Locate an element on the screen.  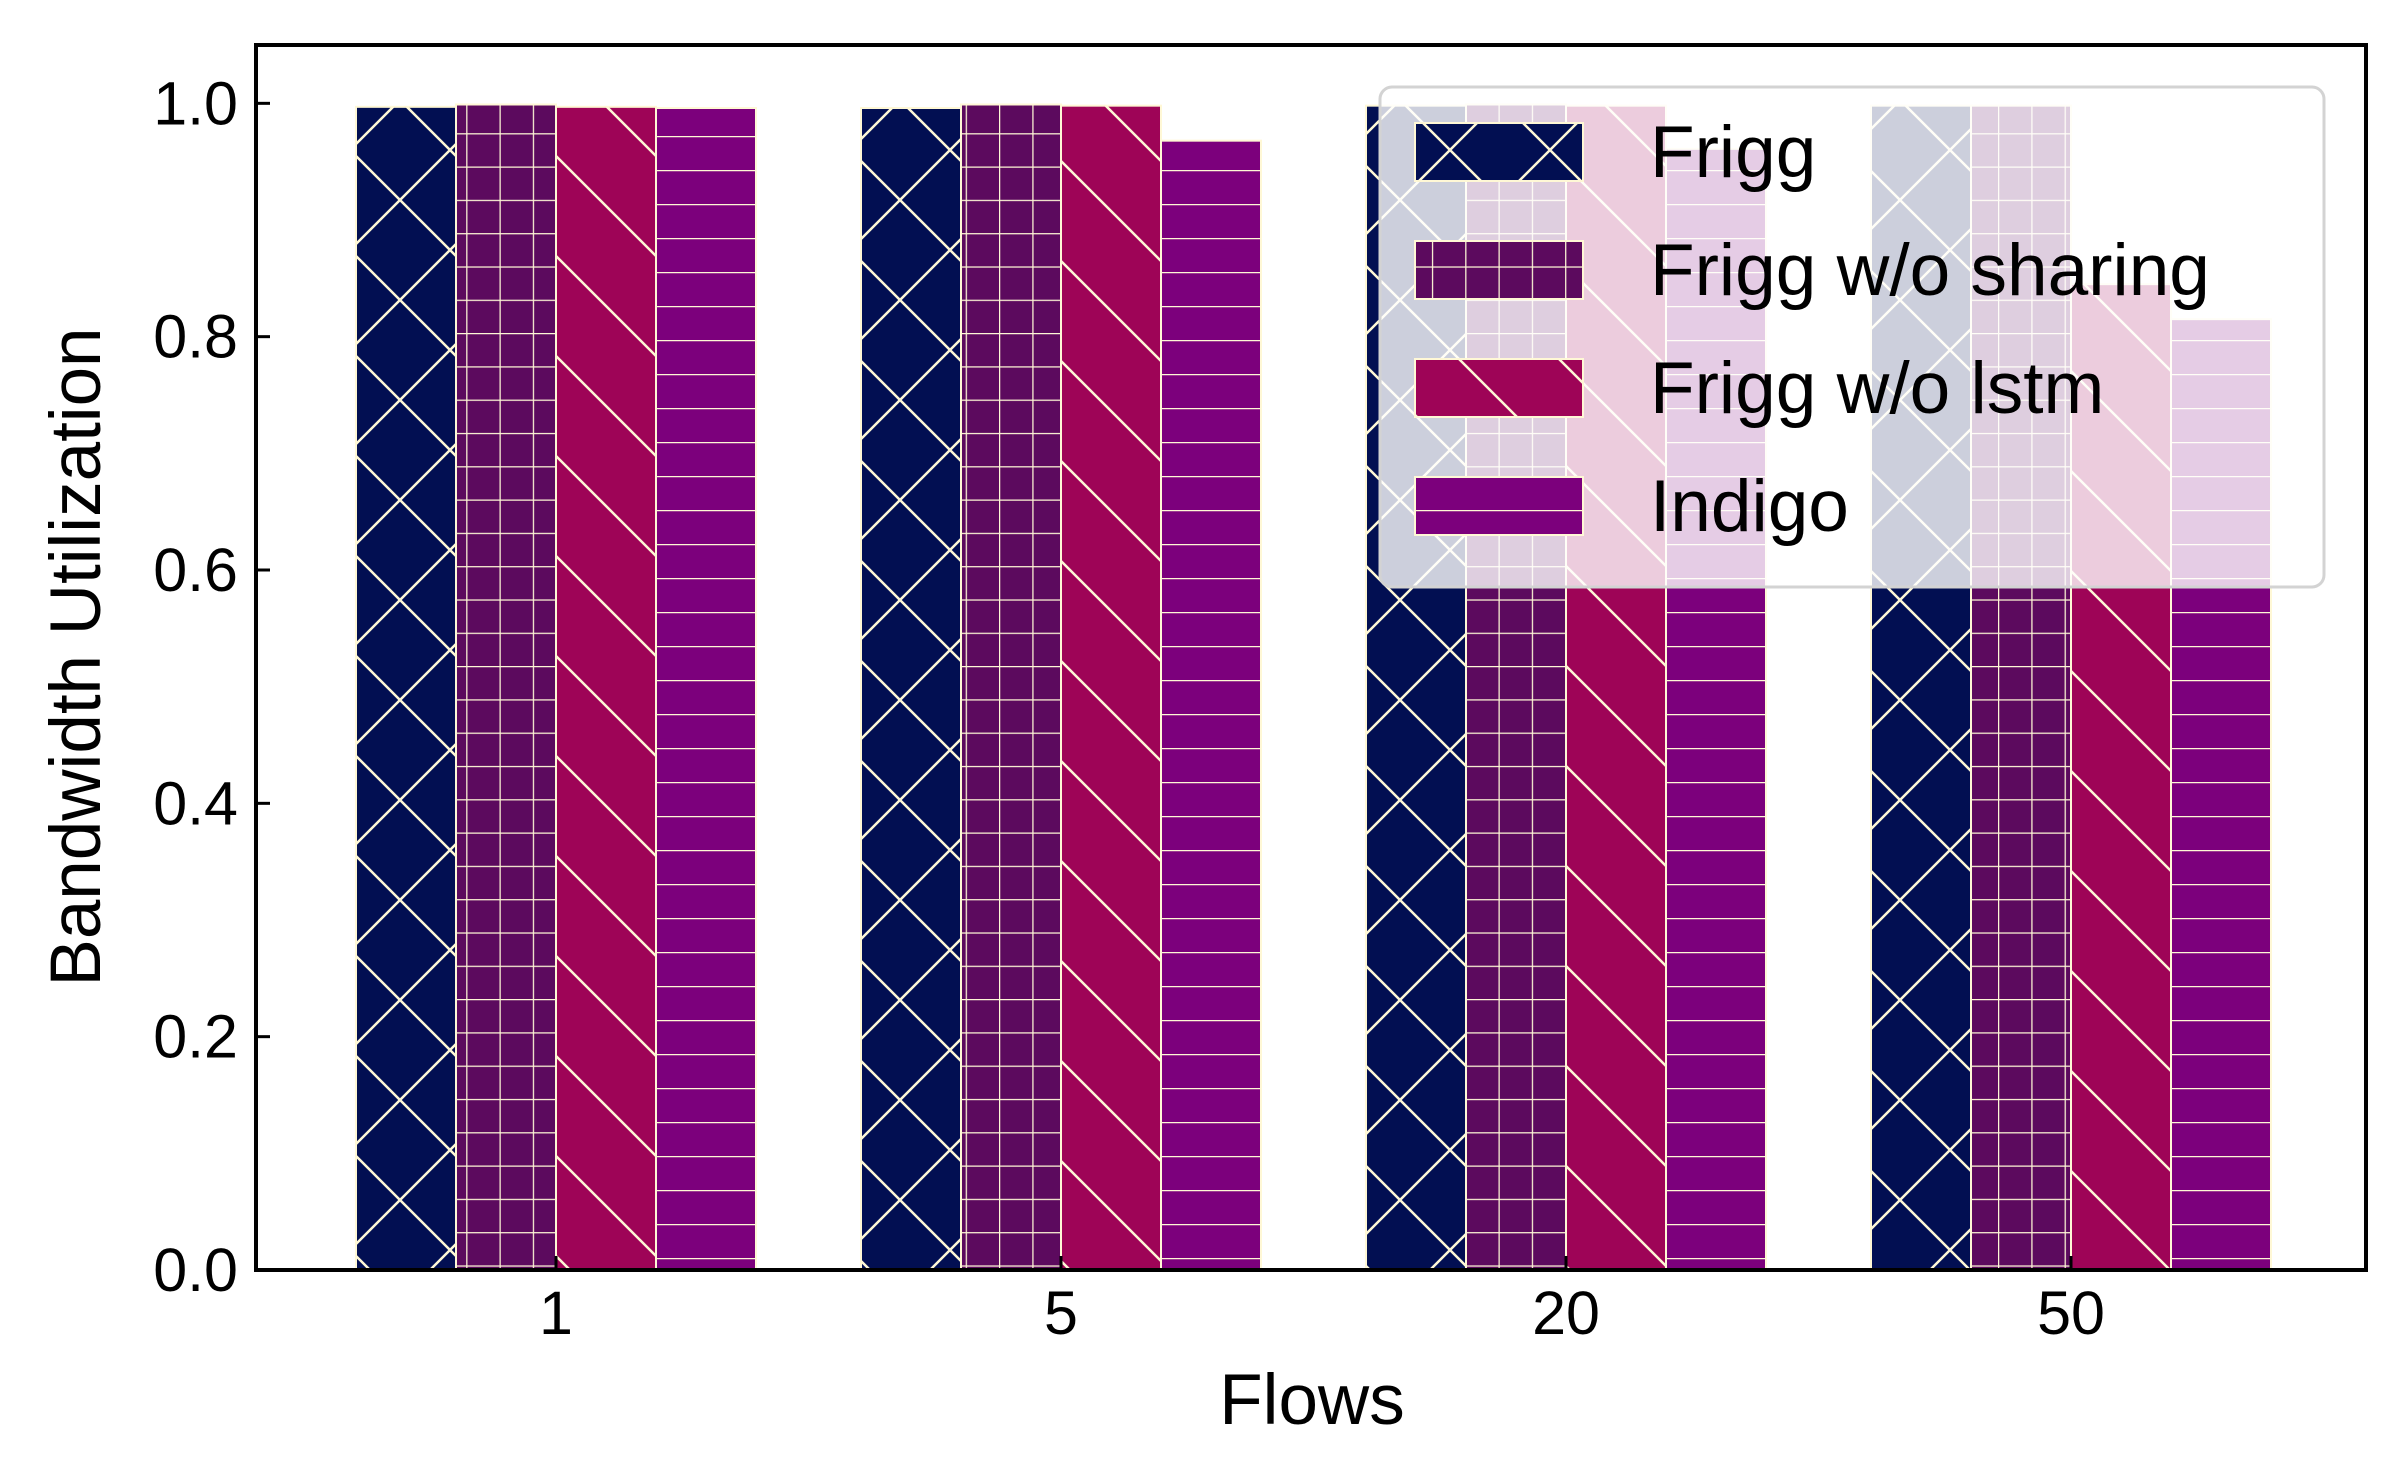
x-tick-label: 50 is located at coordinates (2071, 1313).